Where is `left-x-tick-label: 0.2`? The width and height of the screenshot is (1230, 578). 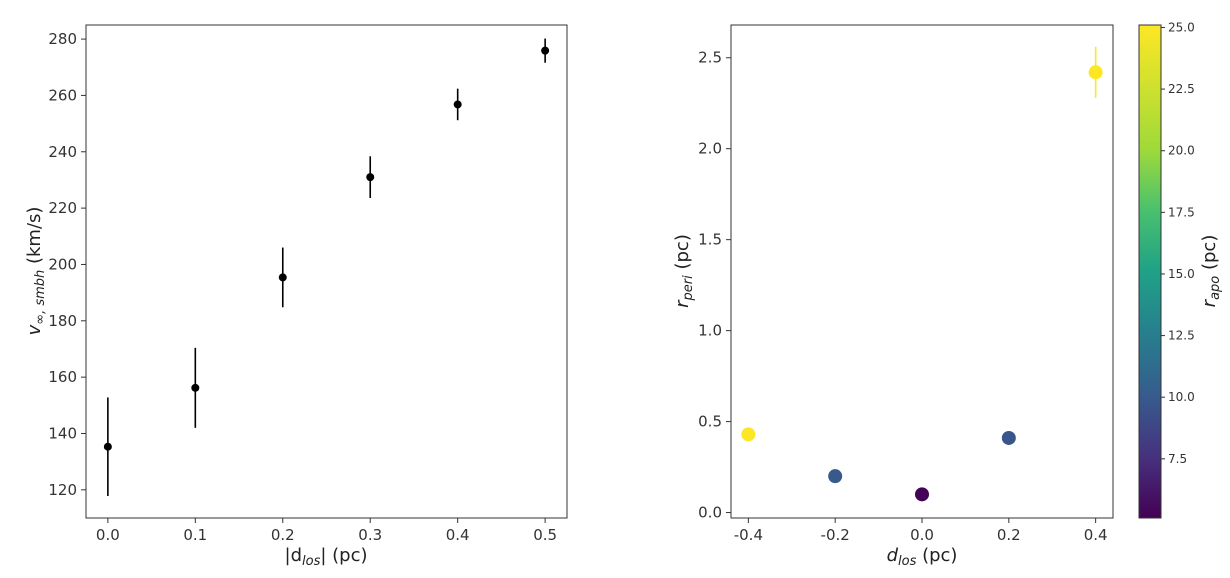 left-x-tick-label: 0.2 is located at coordinates (283, 535).